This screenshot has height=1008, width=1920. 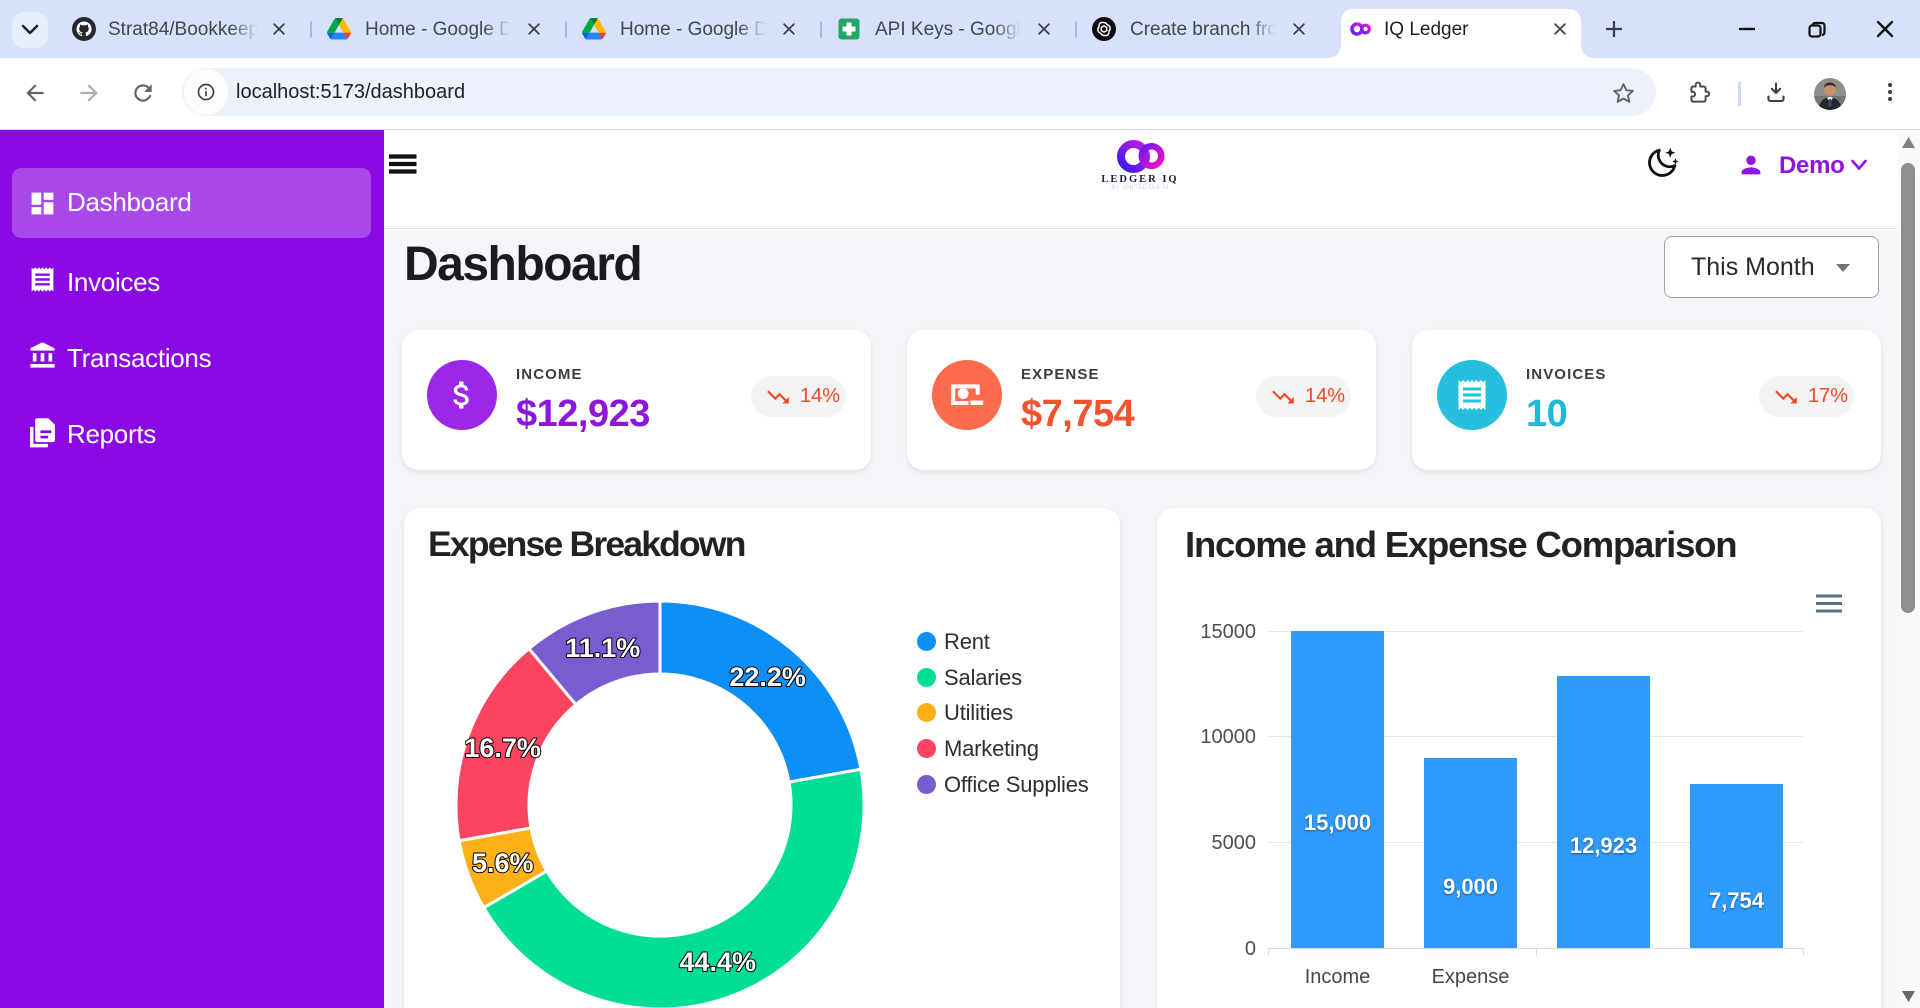 I want to click on svg-text: 11.1%, so click(x=602, y=648).